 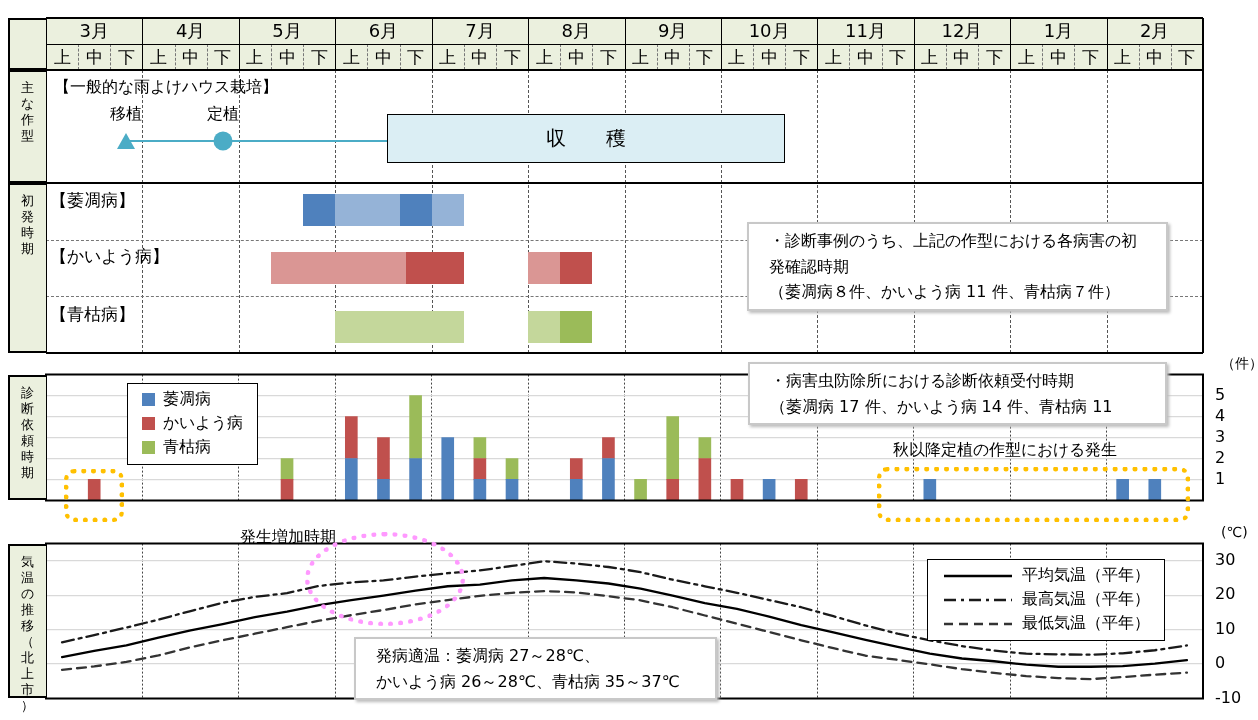 What do you see at coordinates (94, 31) in the screenshot?
I see `text: 3月` at bounding box center [94, 31].